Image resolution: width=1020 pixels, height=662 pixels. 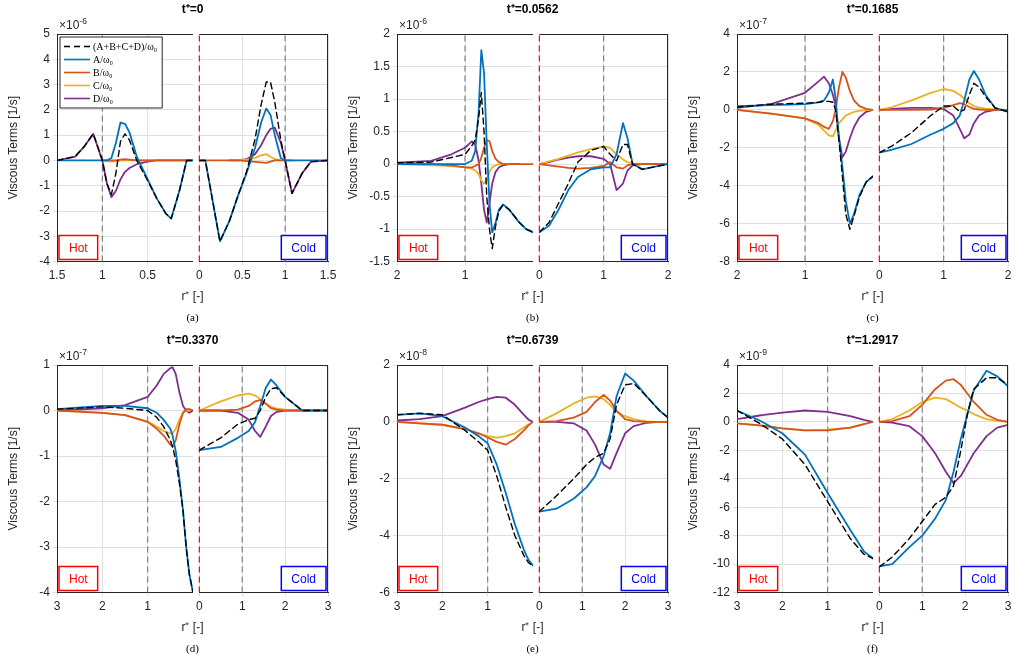 What do you see at coordinates (192, 9) in the screenshot?
I see `chart-title: t⁺=0` at bounding box center [192, 9].